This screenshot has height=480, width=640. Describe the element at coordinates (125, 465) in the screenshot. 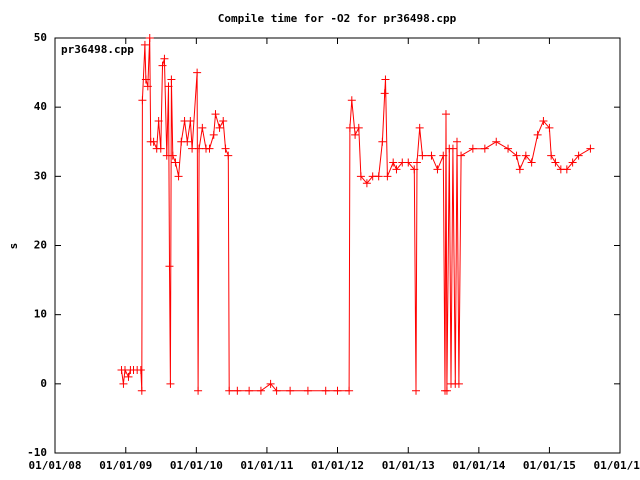

I see `x-tick-label: 01/01/09` at that location.